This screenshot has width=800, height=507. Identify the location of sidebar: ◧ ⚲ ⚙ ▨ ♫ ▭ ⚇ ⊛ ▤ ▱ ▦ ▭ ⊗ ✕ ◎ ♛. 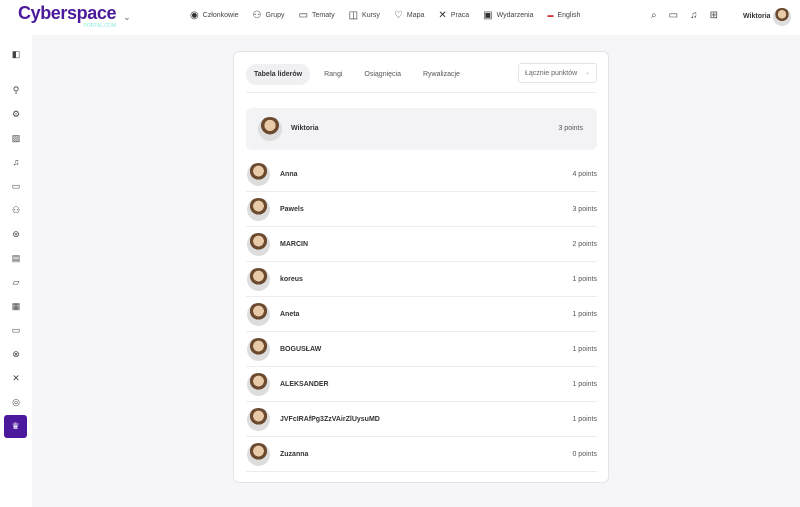
(16, 271).